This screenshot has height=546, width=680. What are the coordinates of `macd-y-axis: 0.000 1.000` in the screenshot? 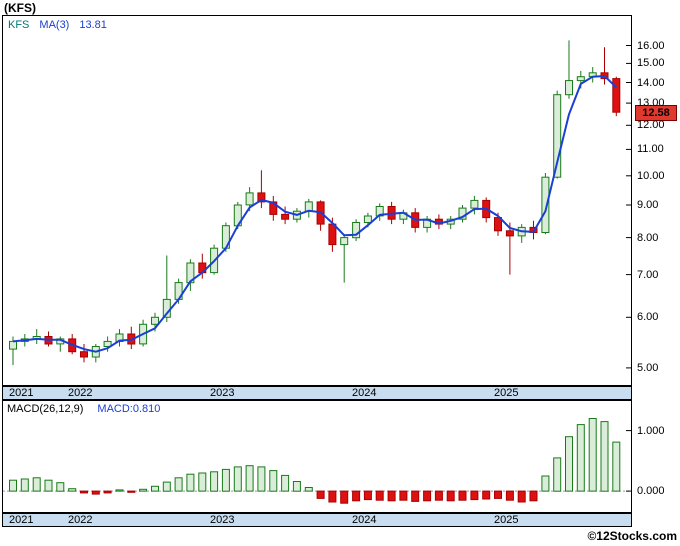 It's located at (657, 456).